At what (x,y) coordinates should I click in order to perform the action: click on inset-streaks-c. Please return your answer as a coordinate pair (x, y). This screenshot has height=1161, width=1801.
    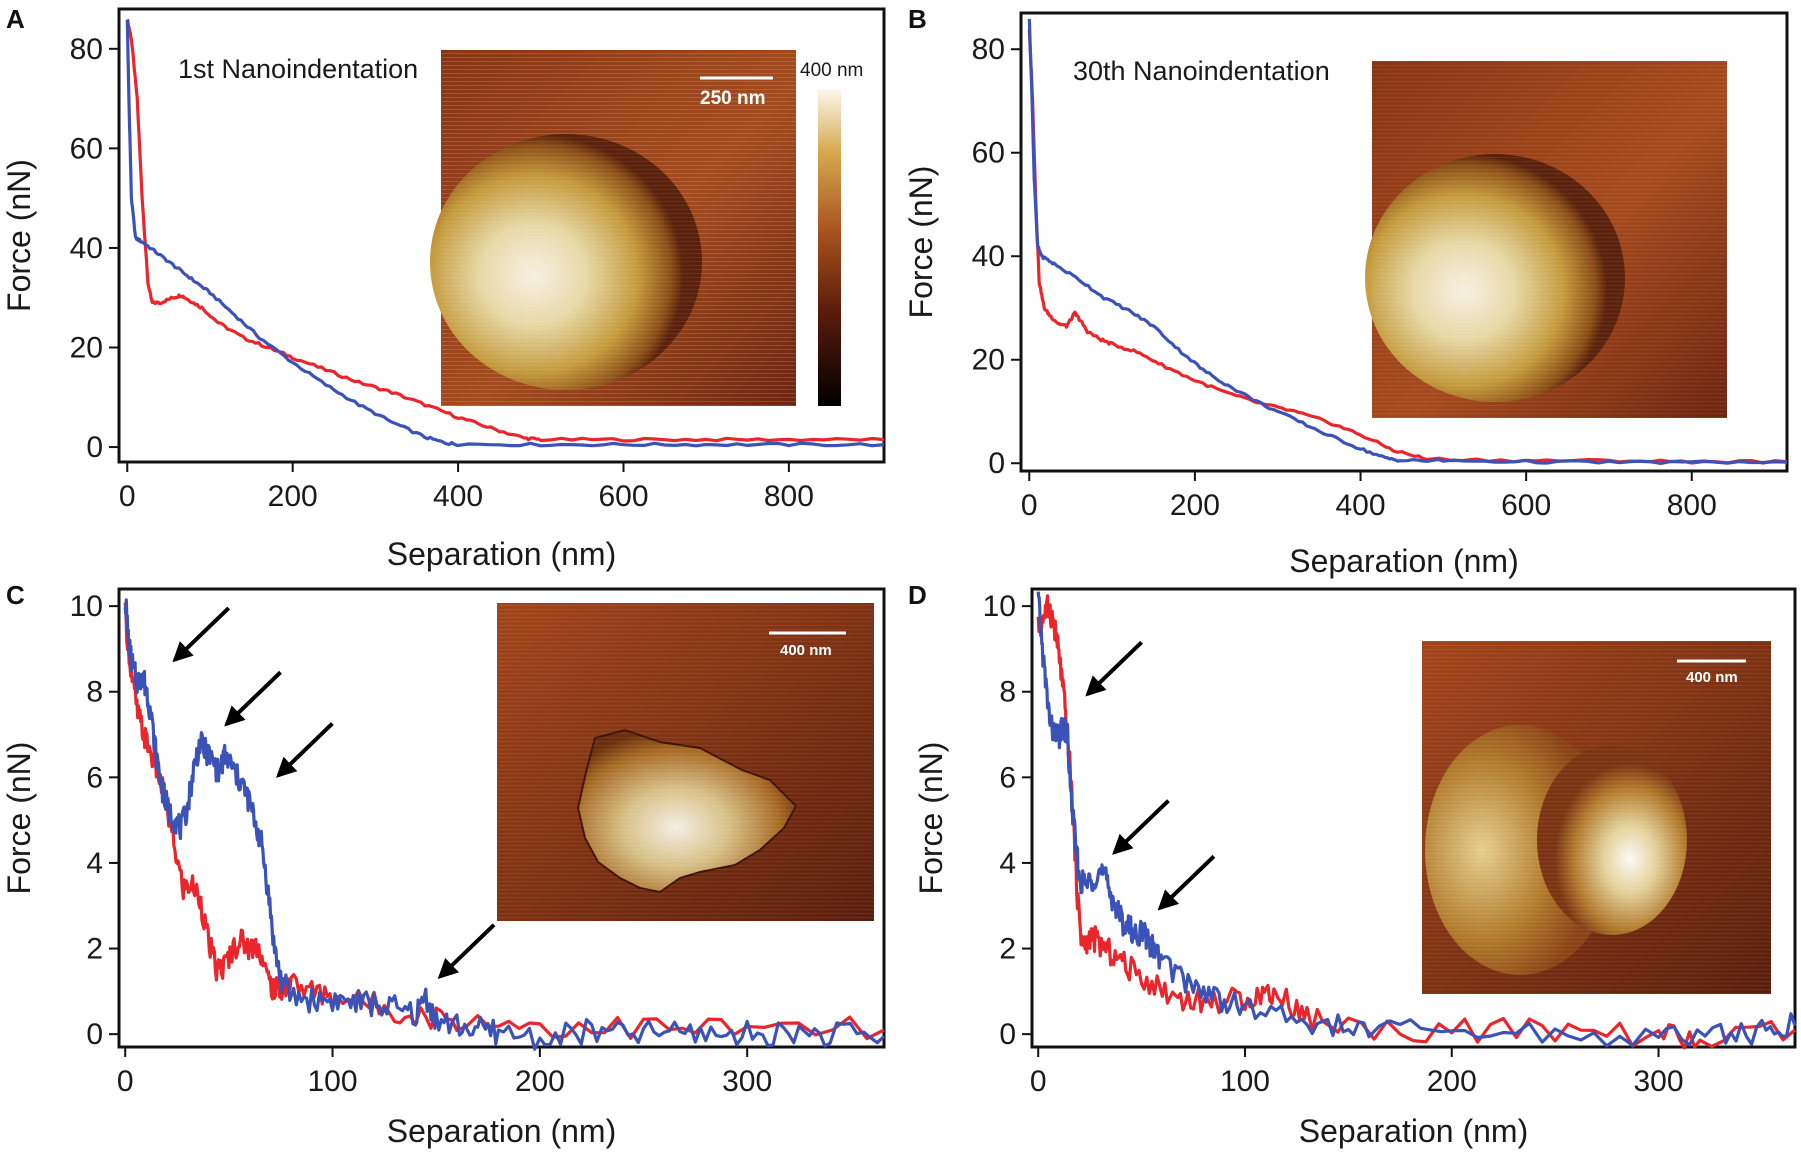
    Looking at the image, I should click on (685, 762).